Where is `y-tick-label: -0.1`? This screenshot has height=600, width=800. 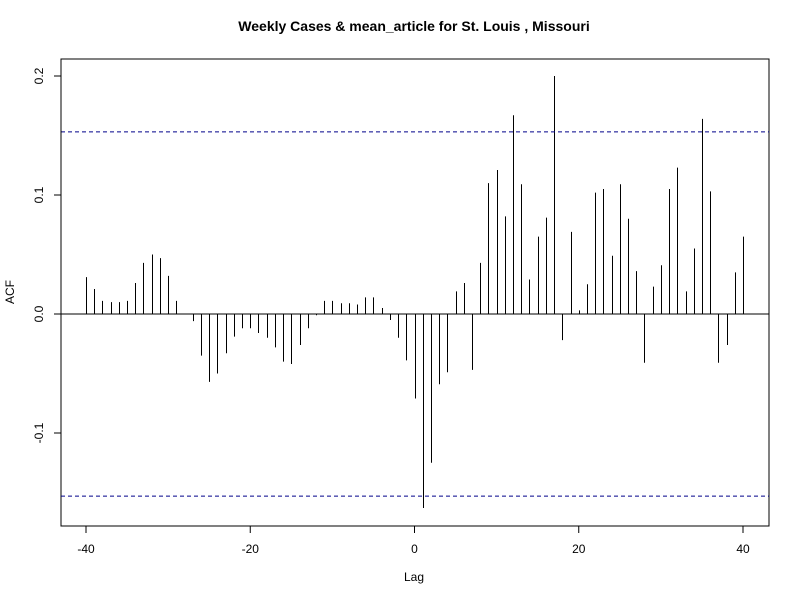 y-tick-label: -0.1 is located at coordinates (39, 432).